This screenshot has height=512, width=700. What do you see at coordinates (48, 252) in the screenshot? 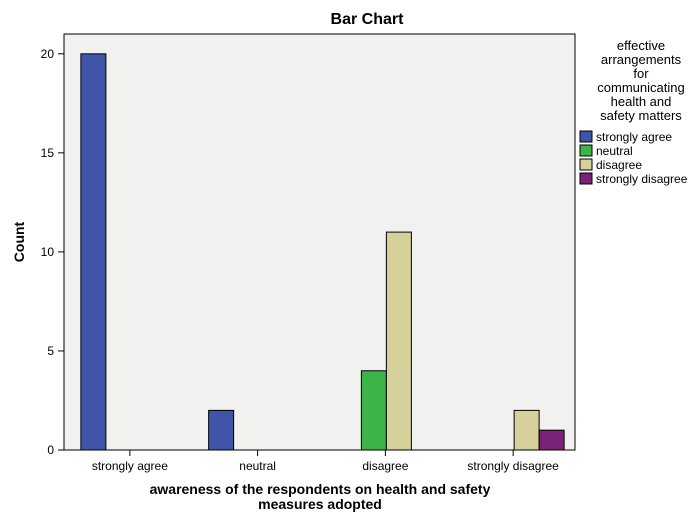
I see `y-tick-label: 10` at bounding box center [48, 252].